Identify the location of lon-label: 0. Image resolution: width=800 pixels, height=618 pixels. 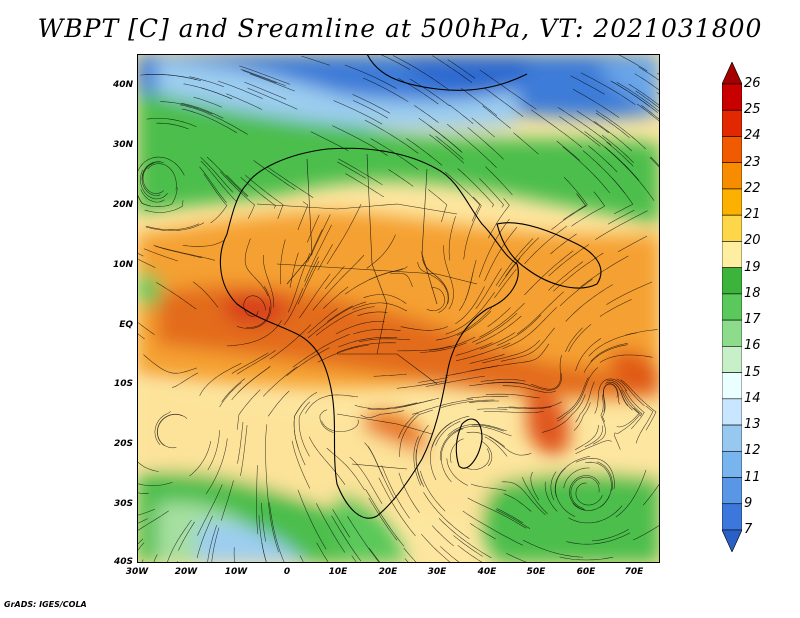
(287, 572).